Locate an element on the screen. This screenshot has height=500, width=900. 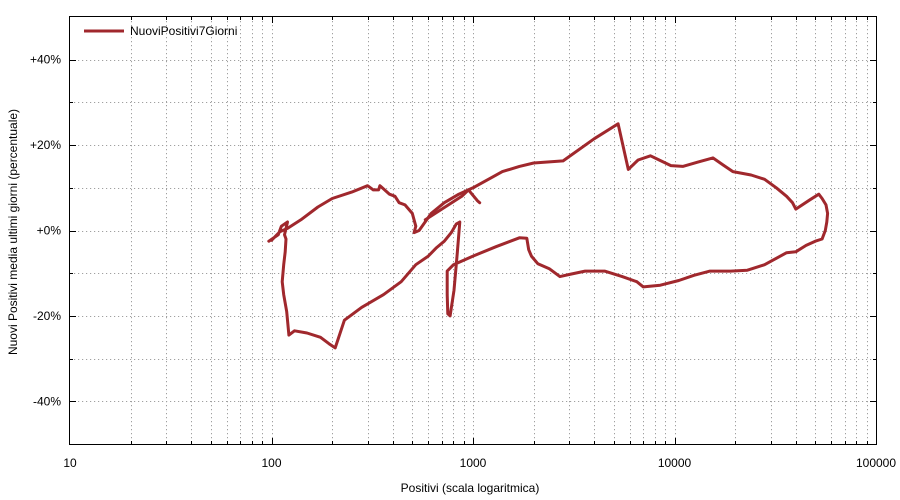
y-tick-label: +20% is located at coordinates (45, 145).